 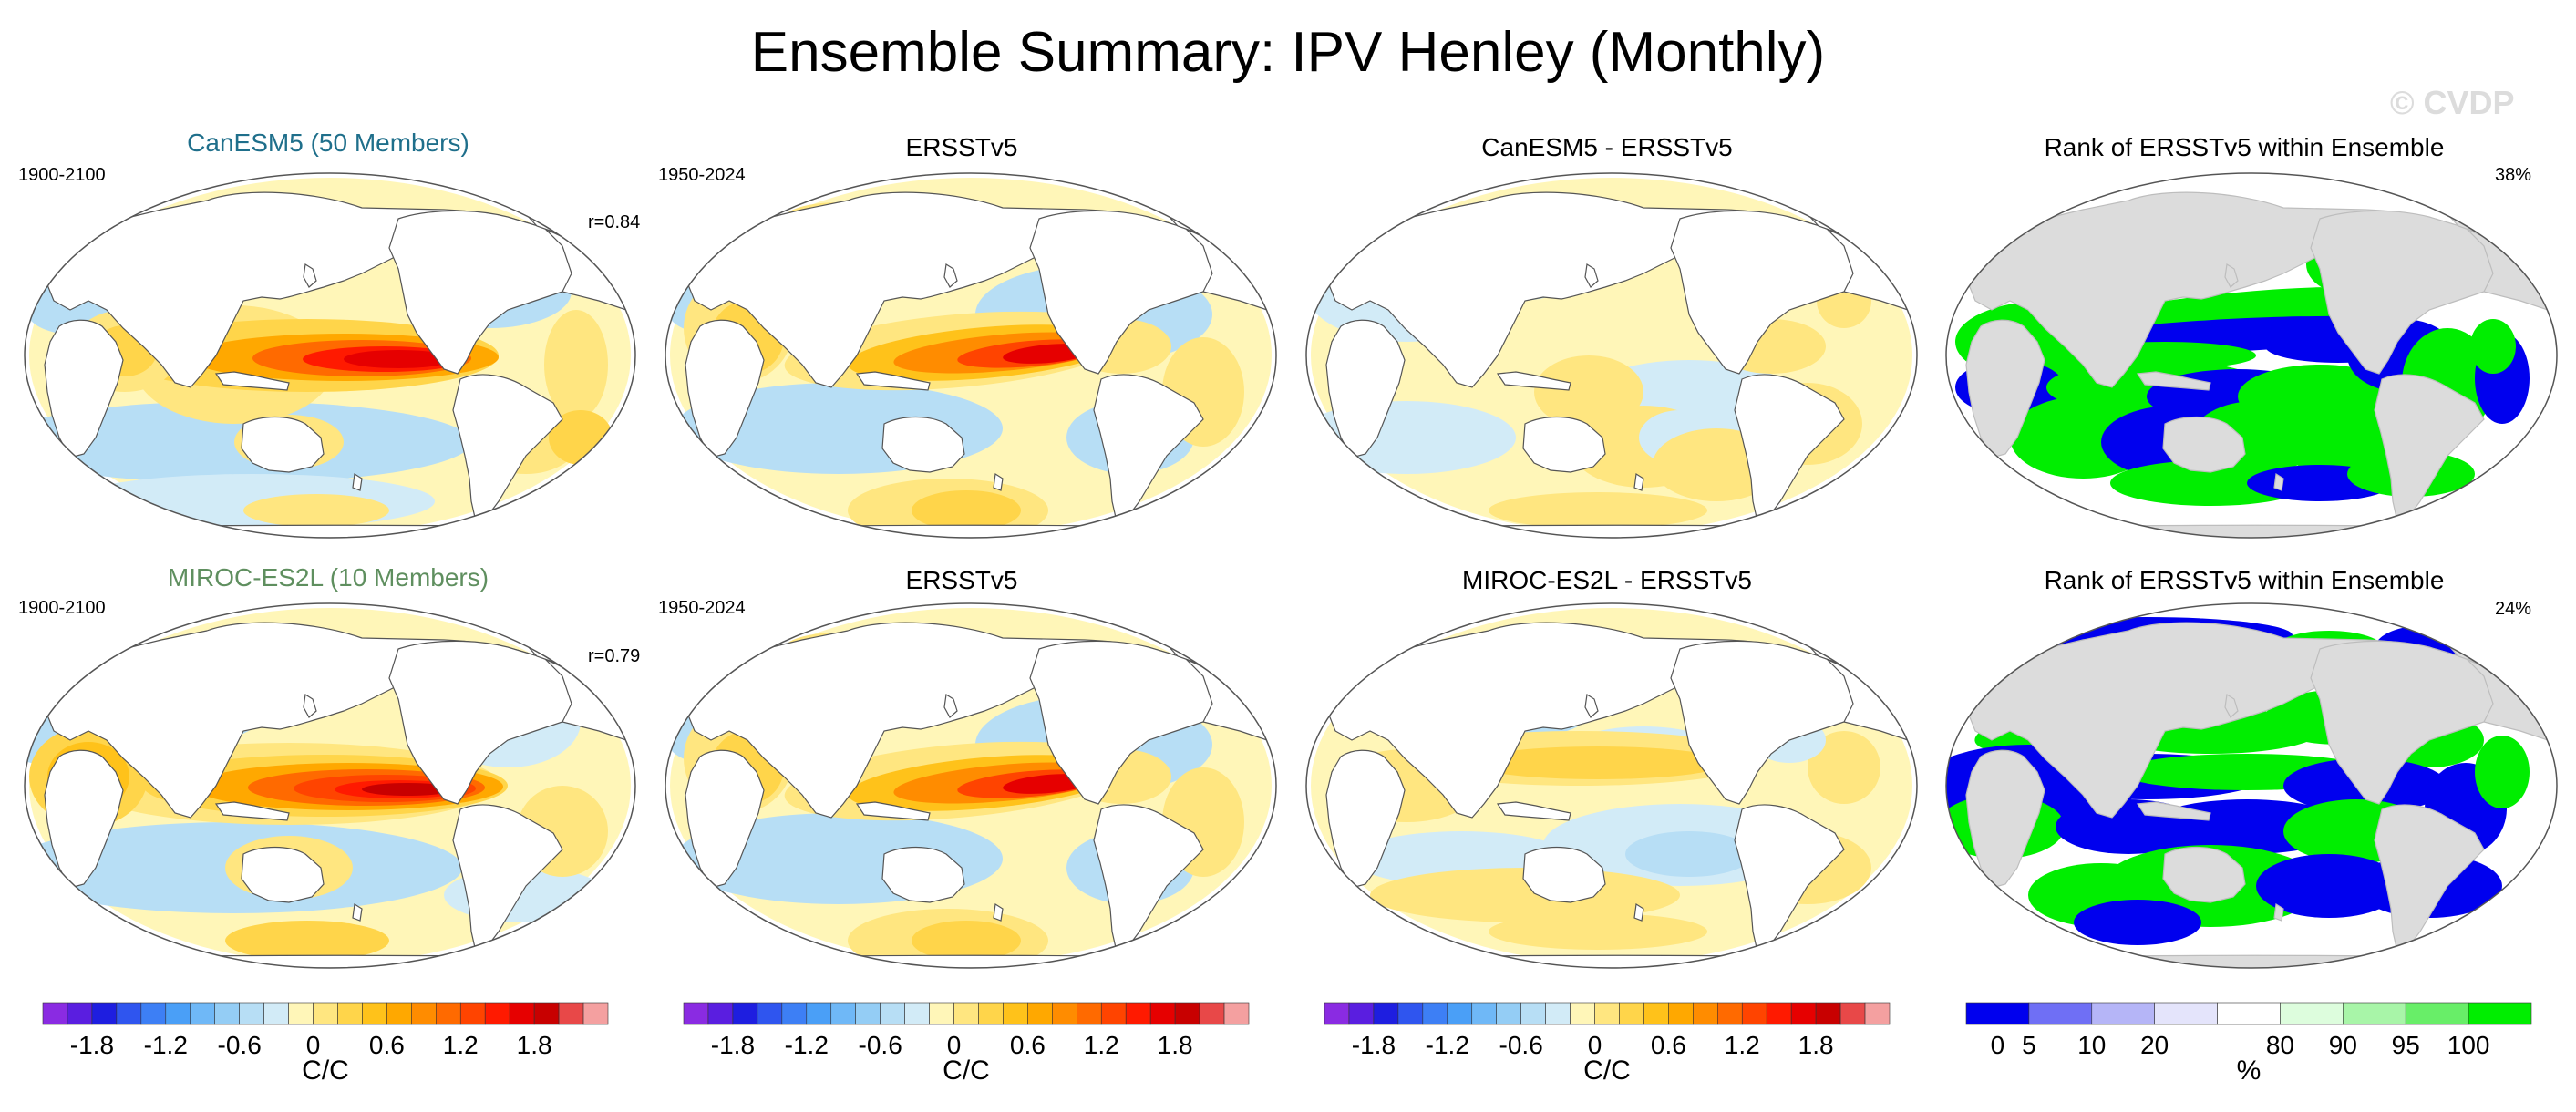 What do you see at coordinates (1607, 1048) in the screenshot?
I see `colorbar-diff: -1.8 -1.2 -0.6 0 0.6 1.2 1.8` at bounding box center [1607, 1048].